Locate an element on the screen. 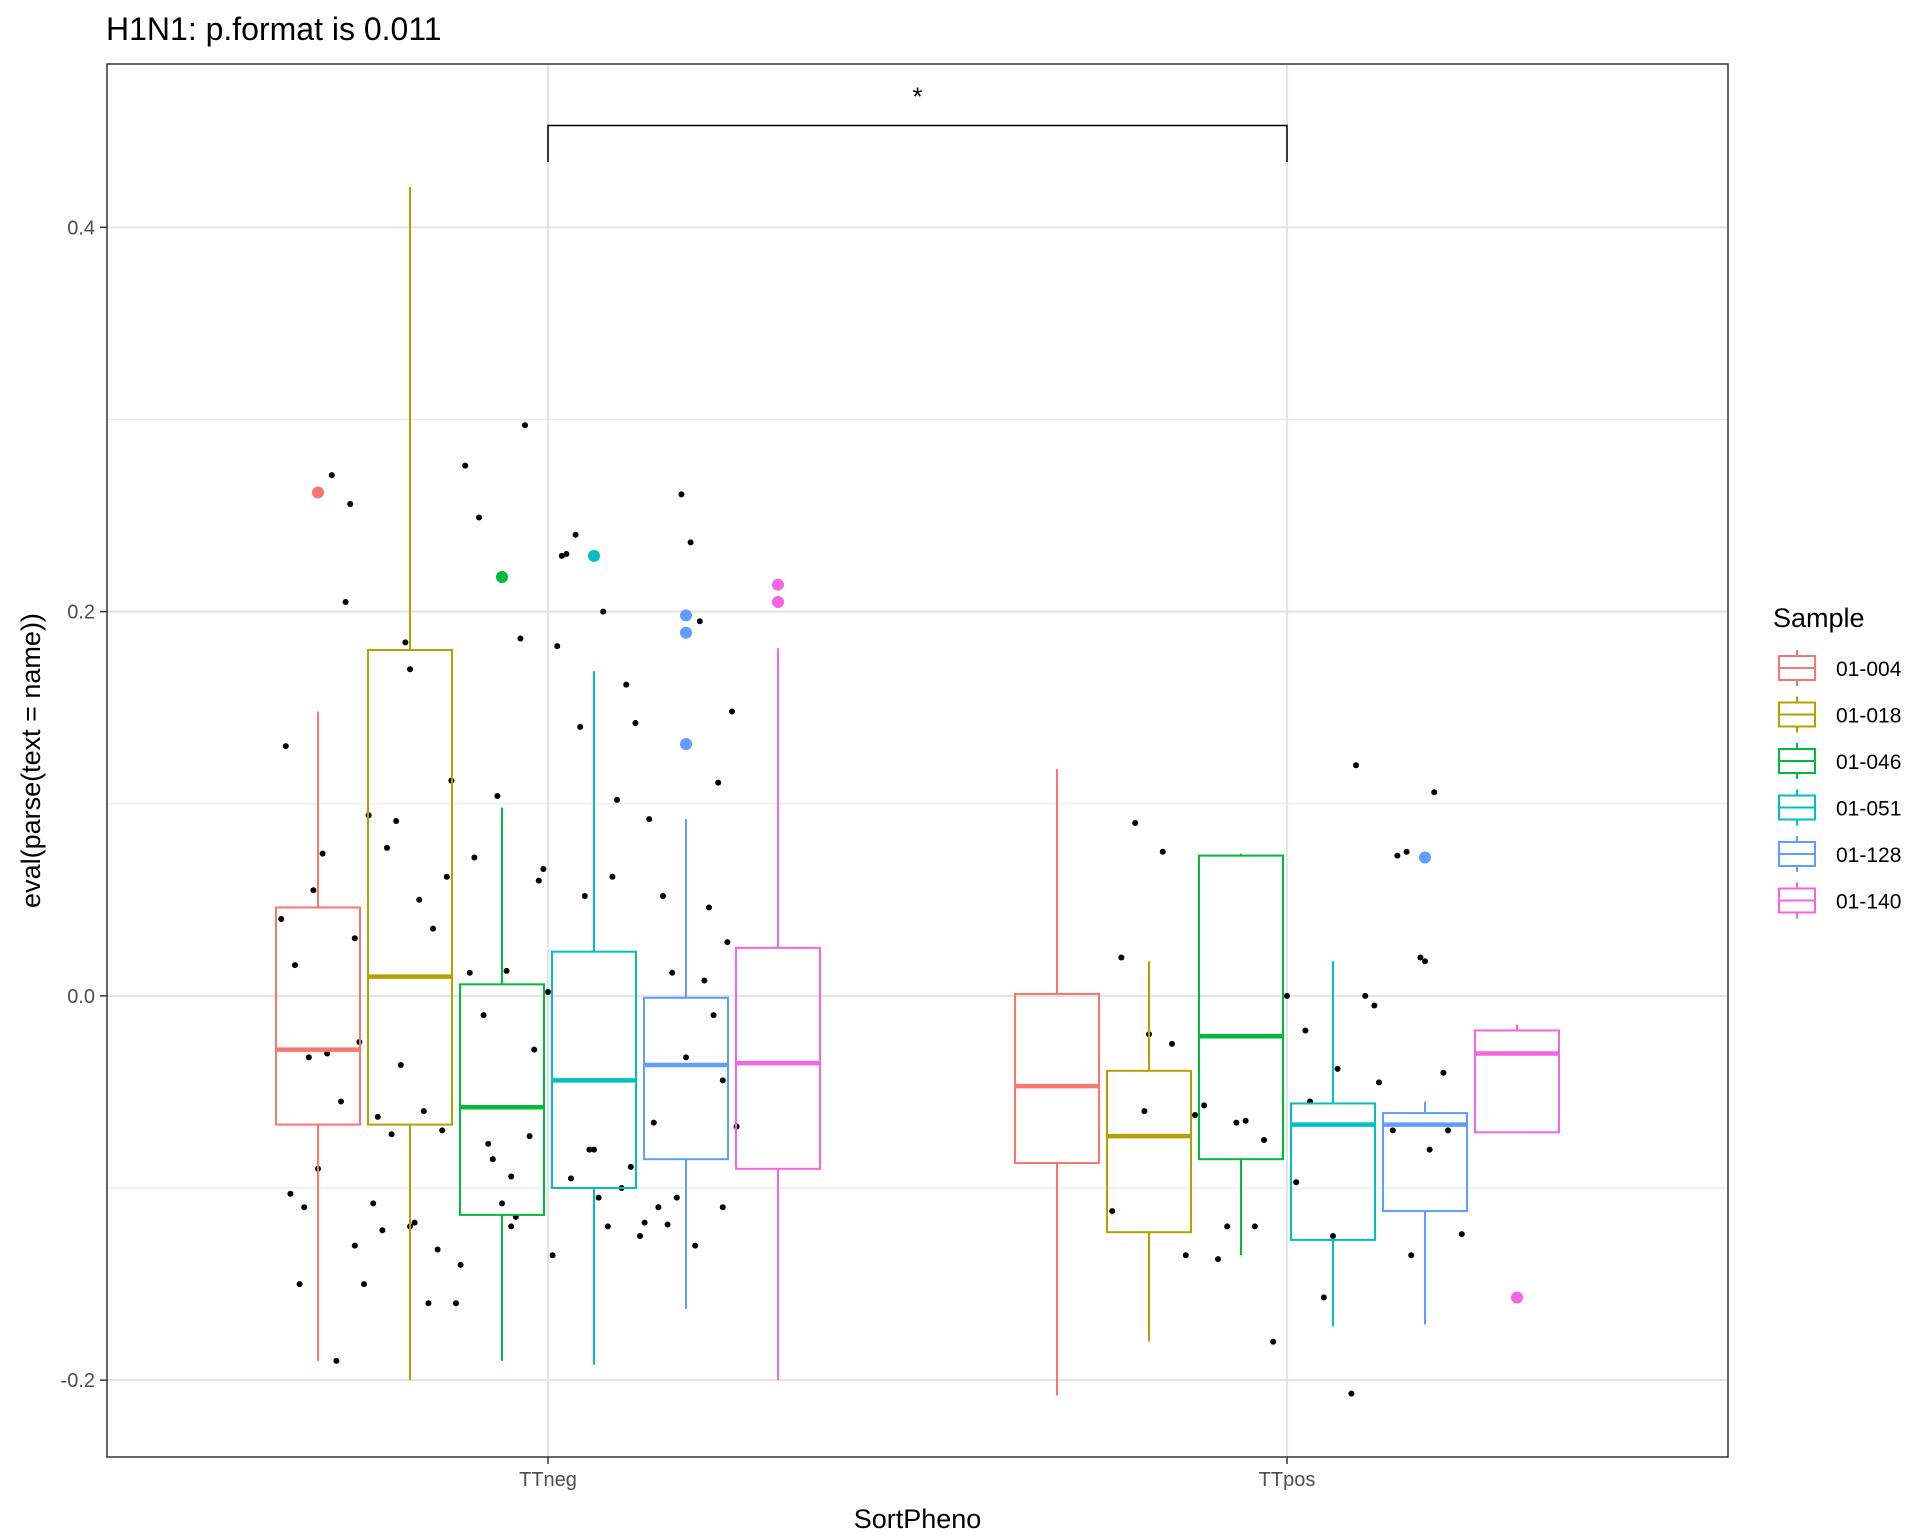 The width and height of the screenshot is (1920, 1536). boxplot-01-140-TTpos is located at coordinates (1517, 1079).